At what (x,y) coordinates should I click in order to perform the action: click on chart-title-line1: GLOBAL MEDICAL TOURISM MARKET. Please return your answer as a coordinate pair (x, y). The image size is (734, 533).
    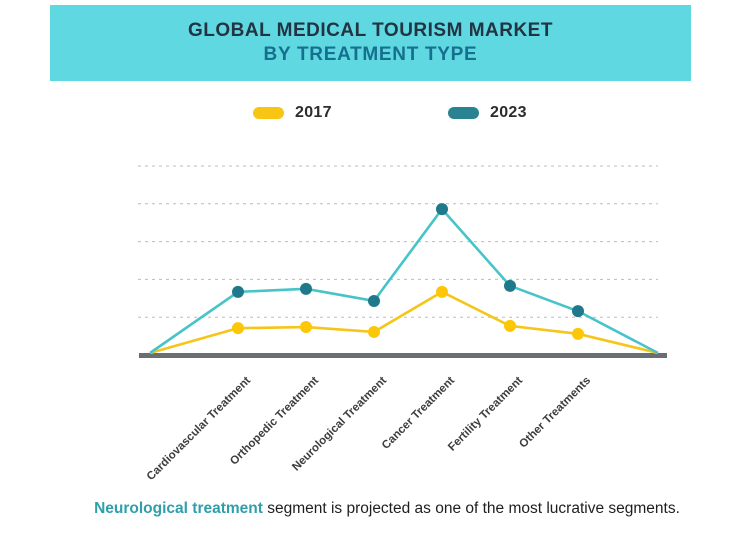
    Looking at the image, I should click on (370, 30).